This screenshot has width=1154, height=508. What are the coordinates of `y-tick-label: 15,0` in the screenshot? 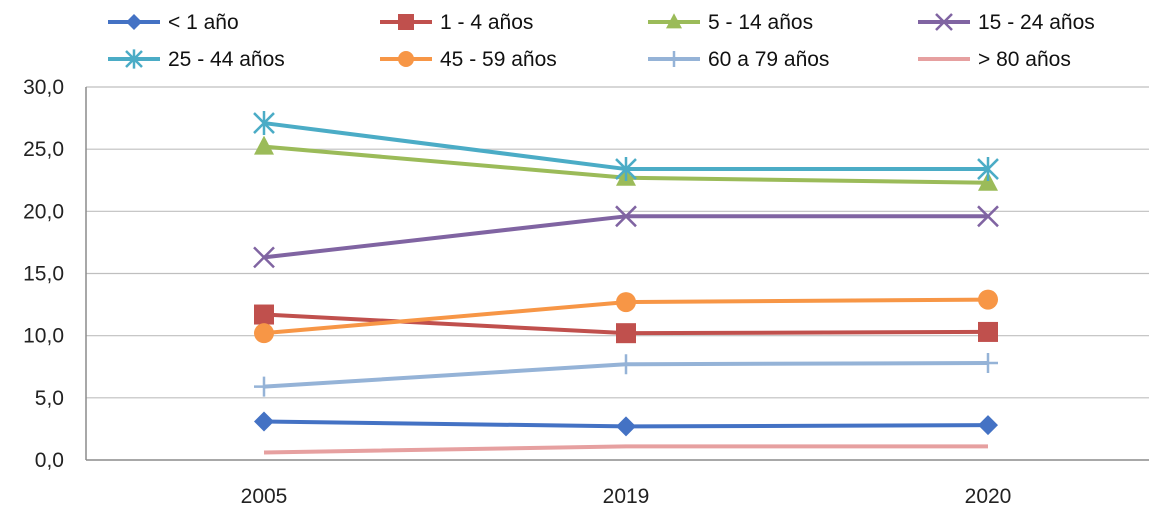 It's located at (43, 274).